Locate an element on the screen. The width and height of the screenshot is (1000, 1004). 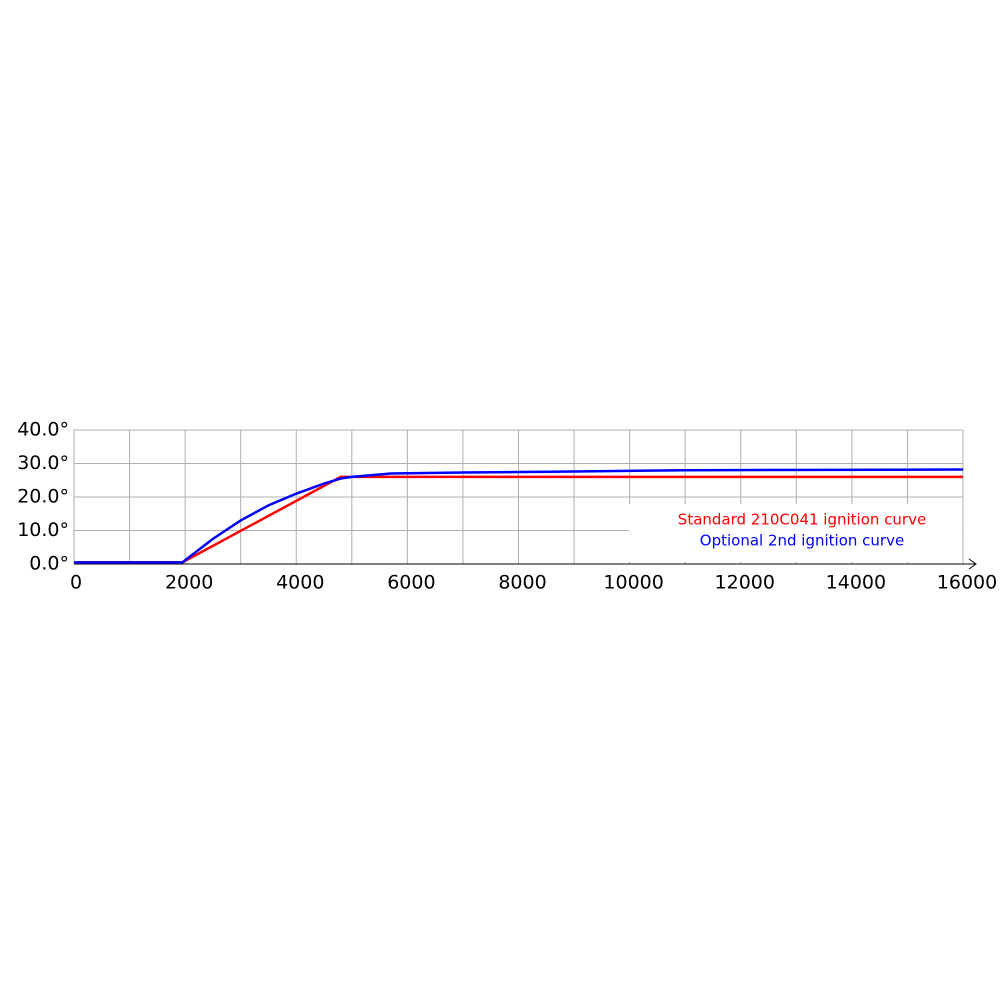
y-tick-label: 40.0° is located at coordinates (43, 430).